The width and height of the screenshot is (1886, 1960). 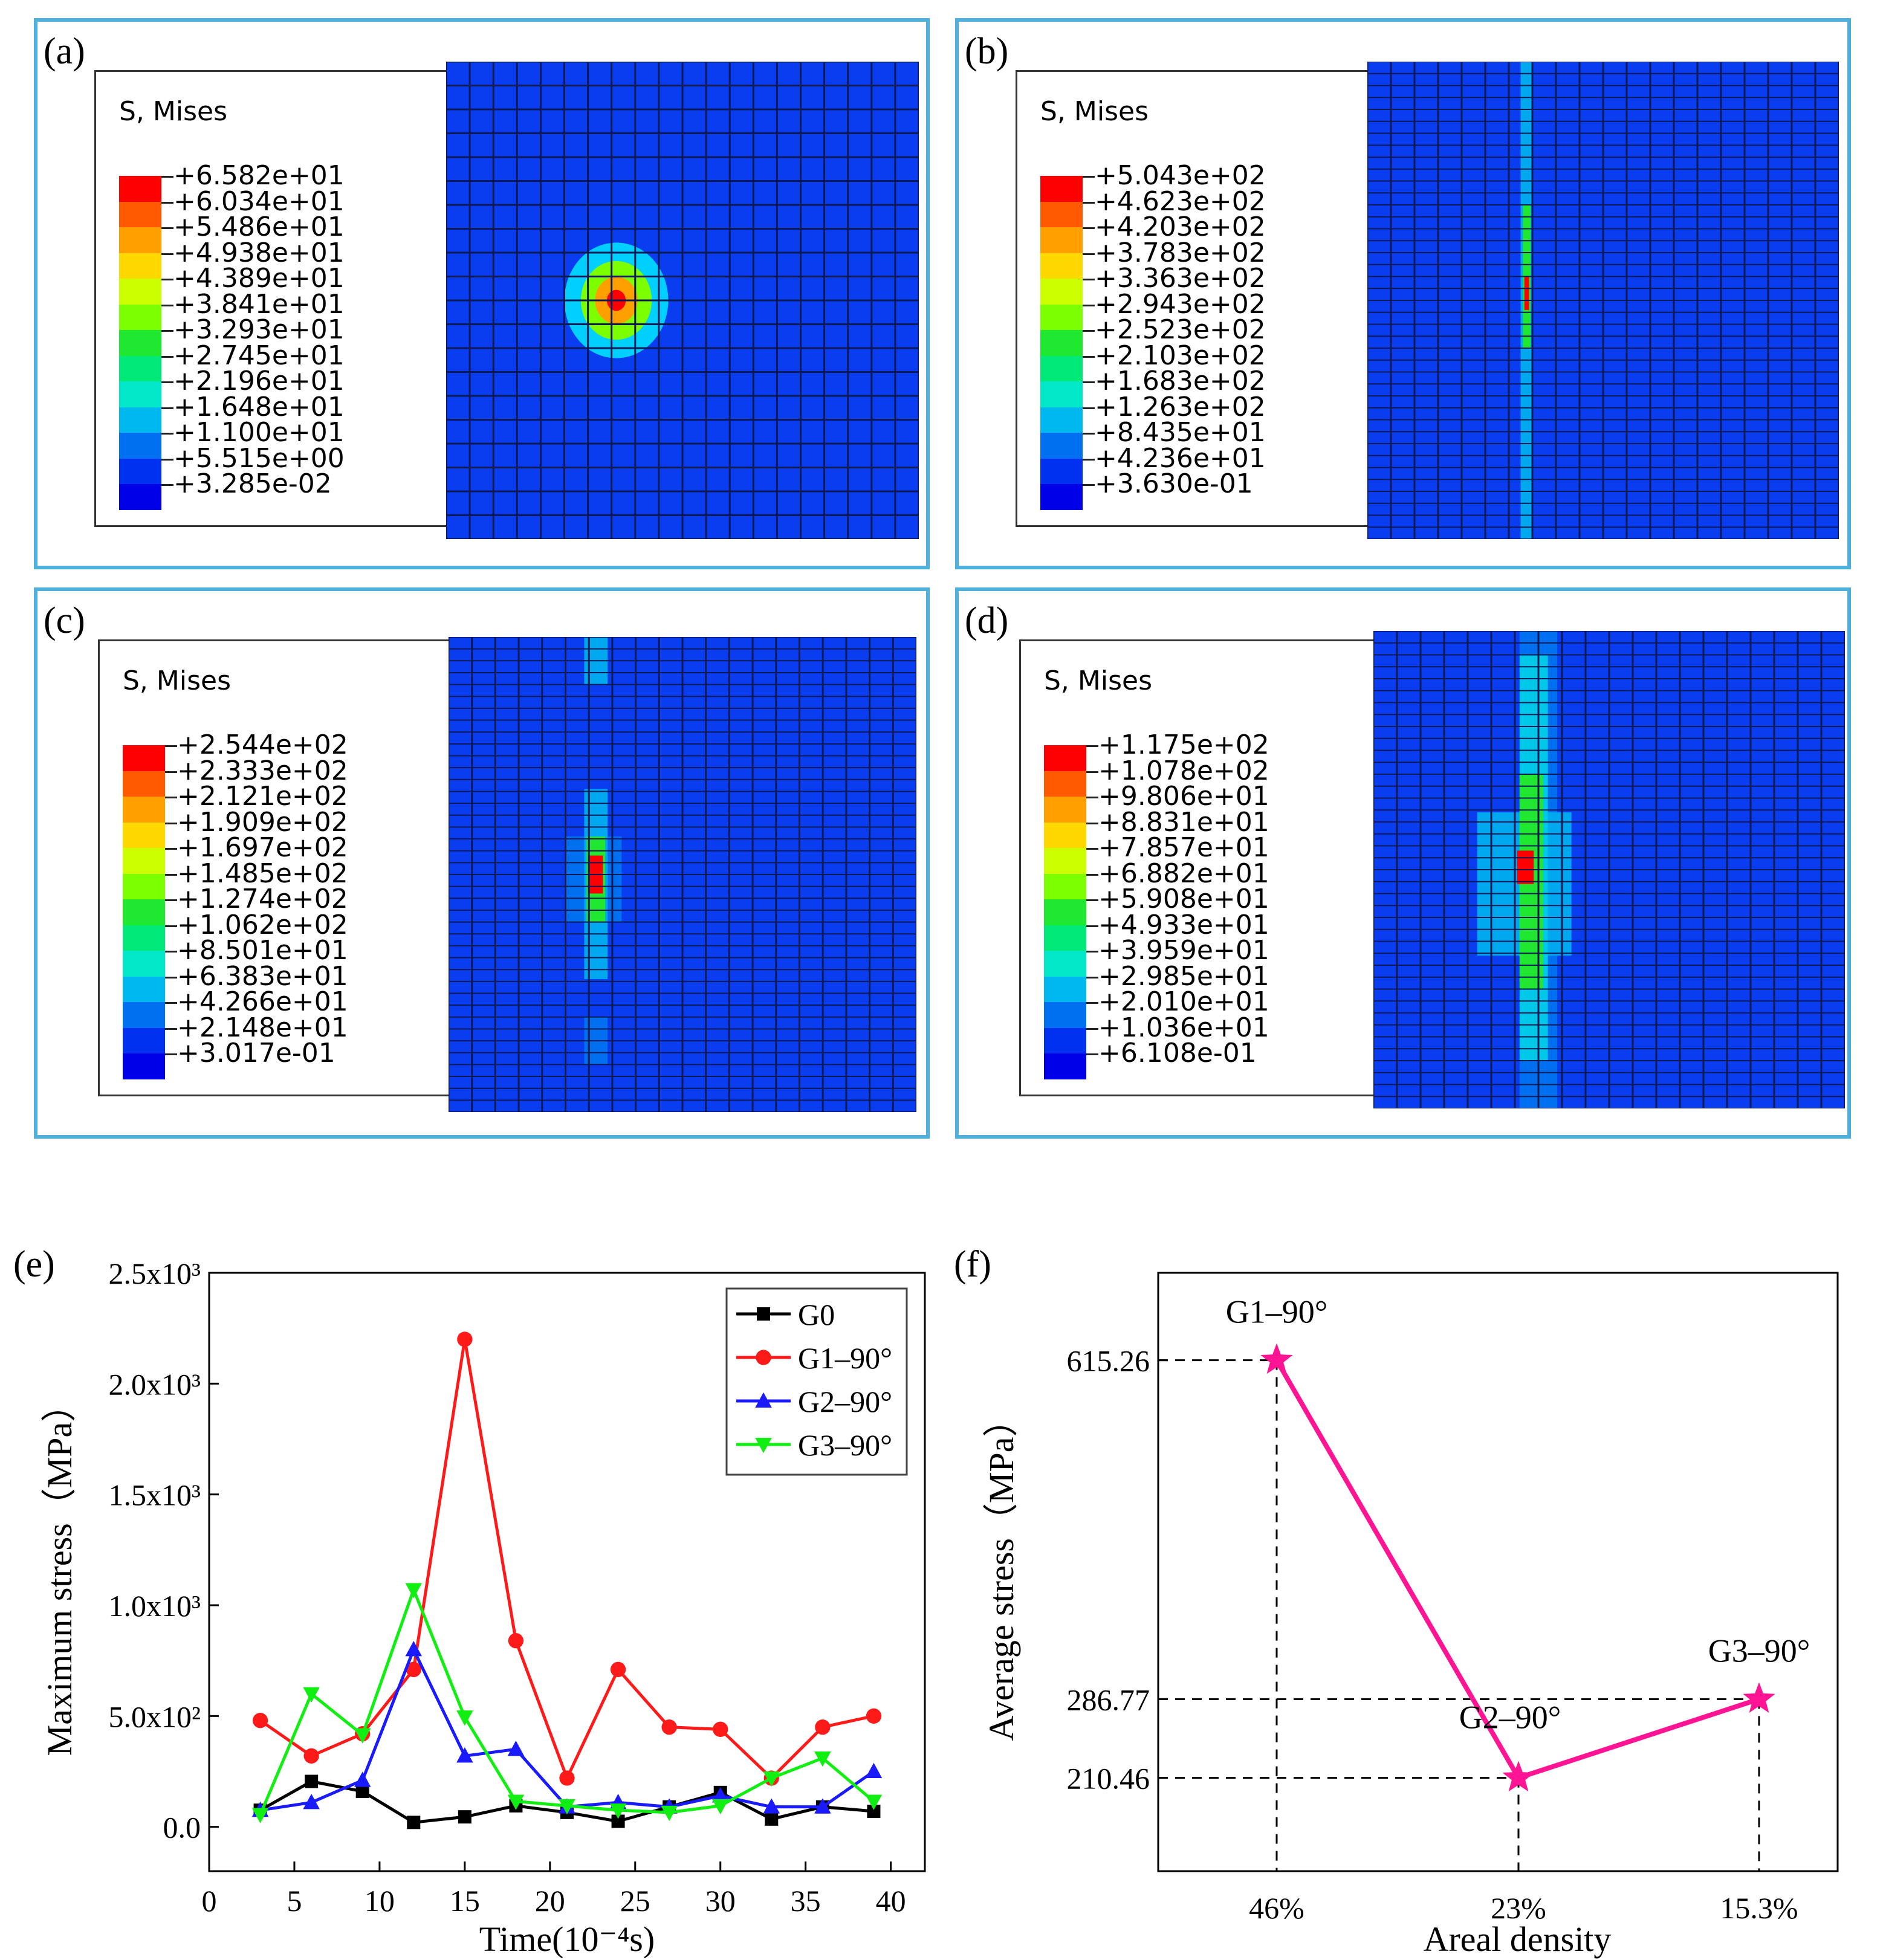 I want to click on plot-frame, so click(x=1498, y=1572).